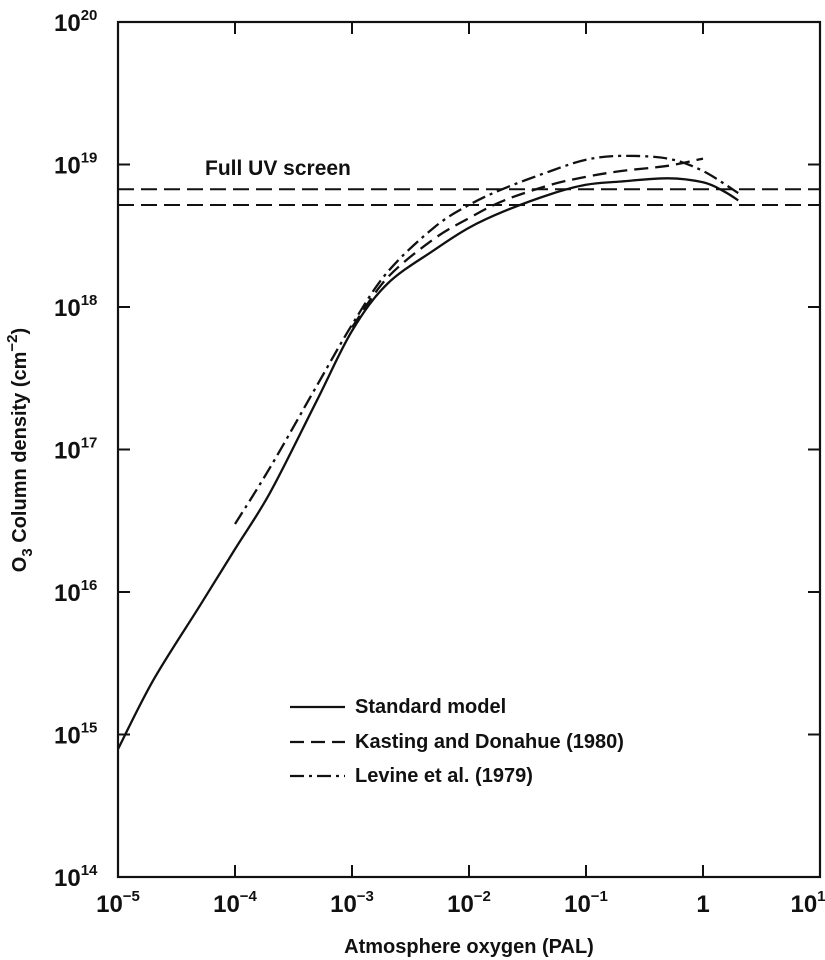 The width and height of the screenshot is (825, 960). What do you see at coordinates (469, 947) in the screenshot?
I see `x-axis-title: Atmosphere oxygen (PAL)` at bounding box center [469, 947].